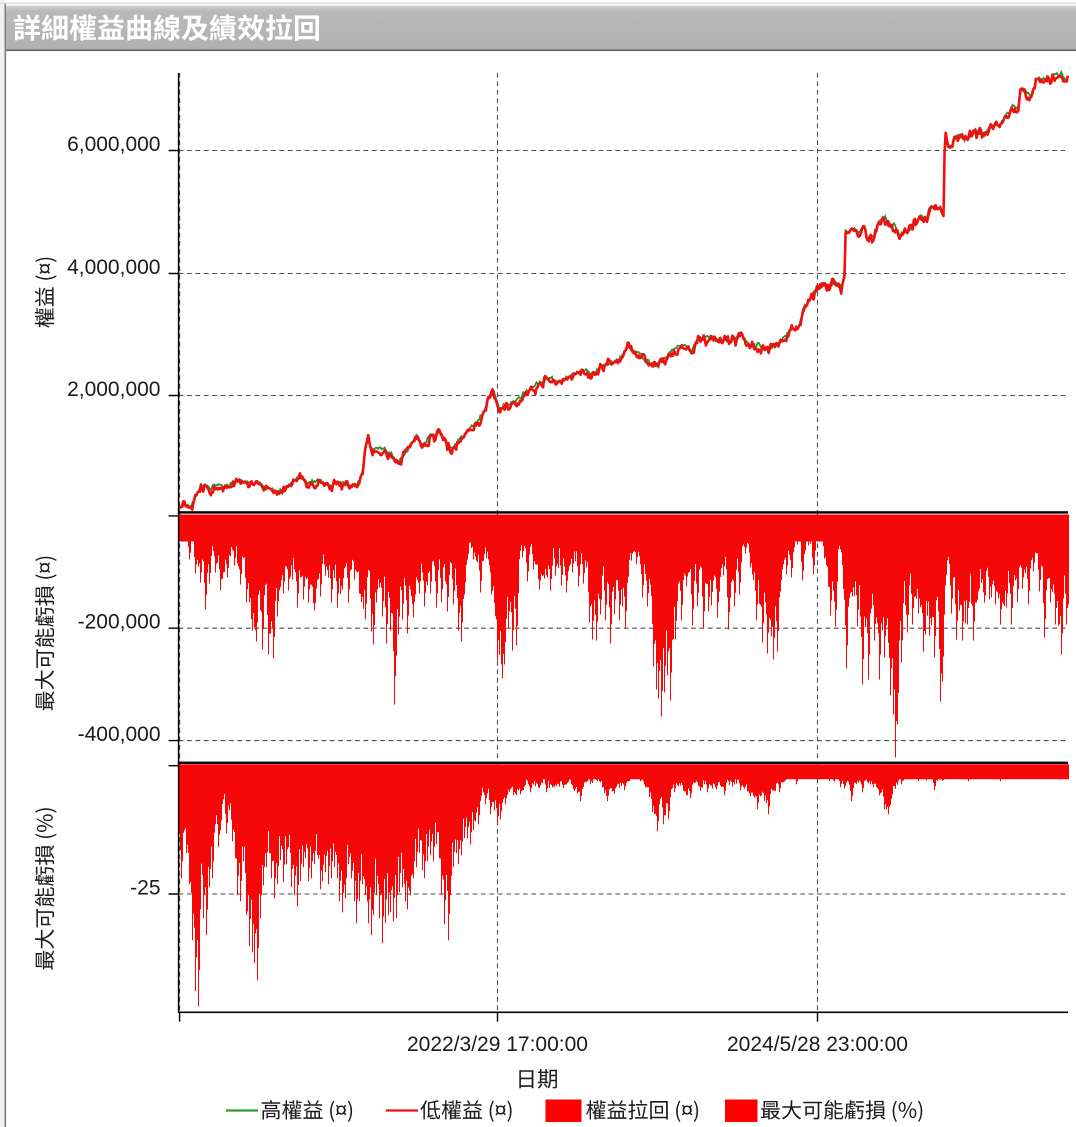 The image size is (1076, 1127). I want to click on svg-text: -25, so click(145, 888).